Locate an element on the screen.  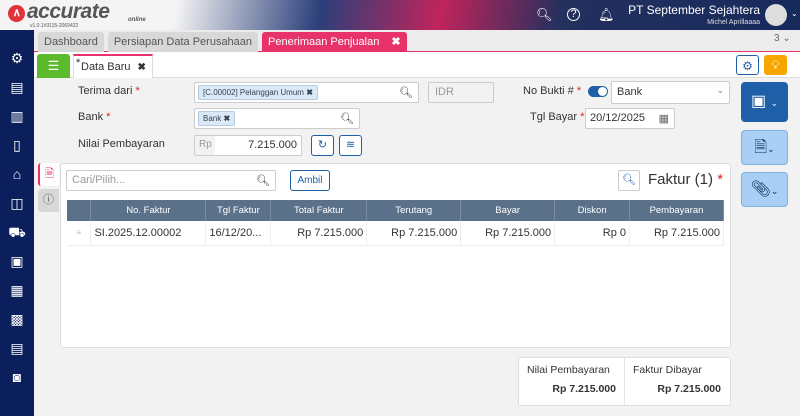
col-total-faktur: Total Faktur is located at coordinates (319, 210).